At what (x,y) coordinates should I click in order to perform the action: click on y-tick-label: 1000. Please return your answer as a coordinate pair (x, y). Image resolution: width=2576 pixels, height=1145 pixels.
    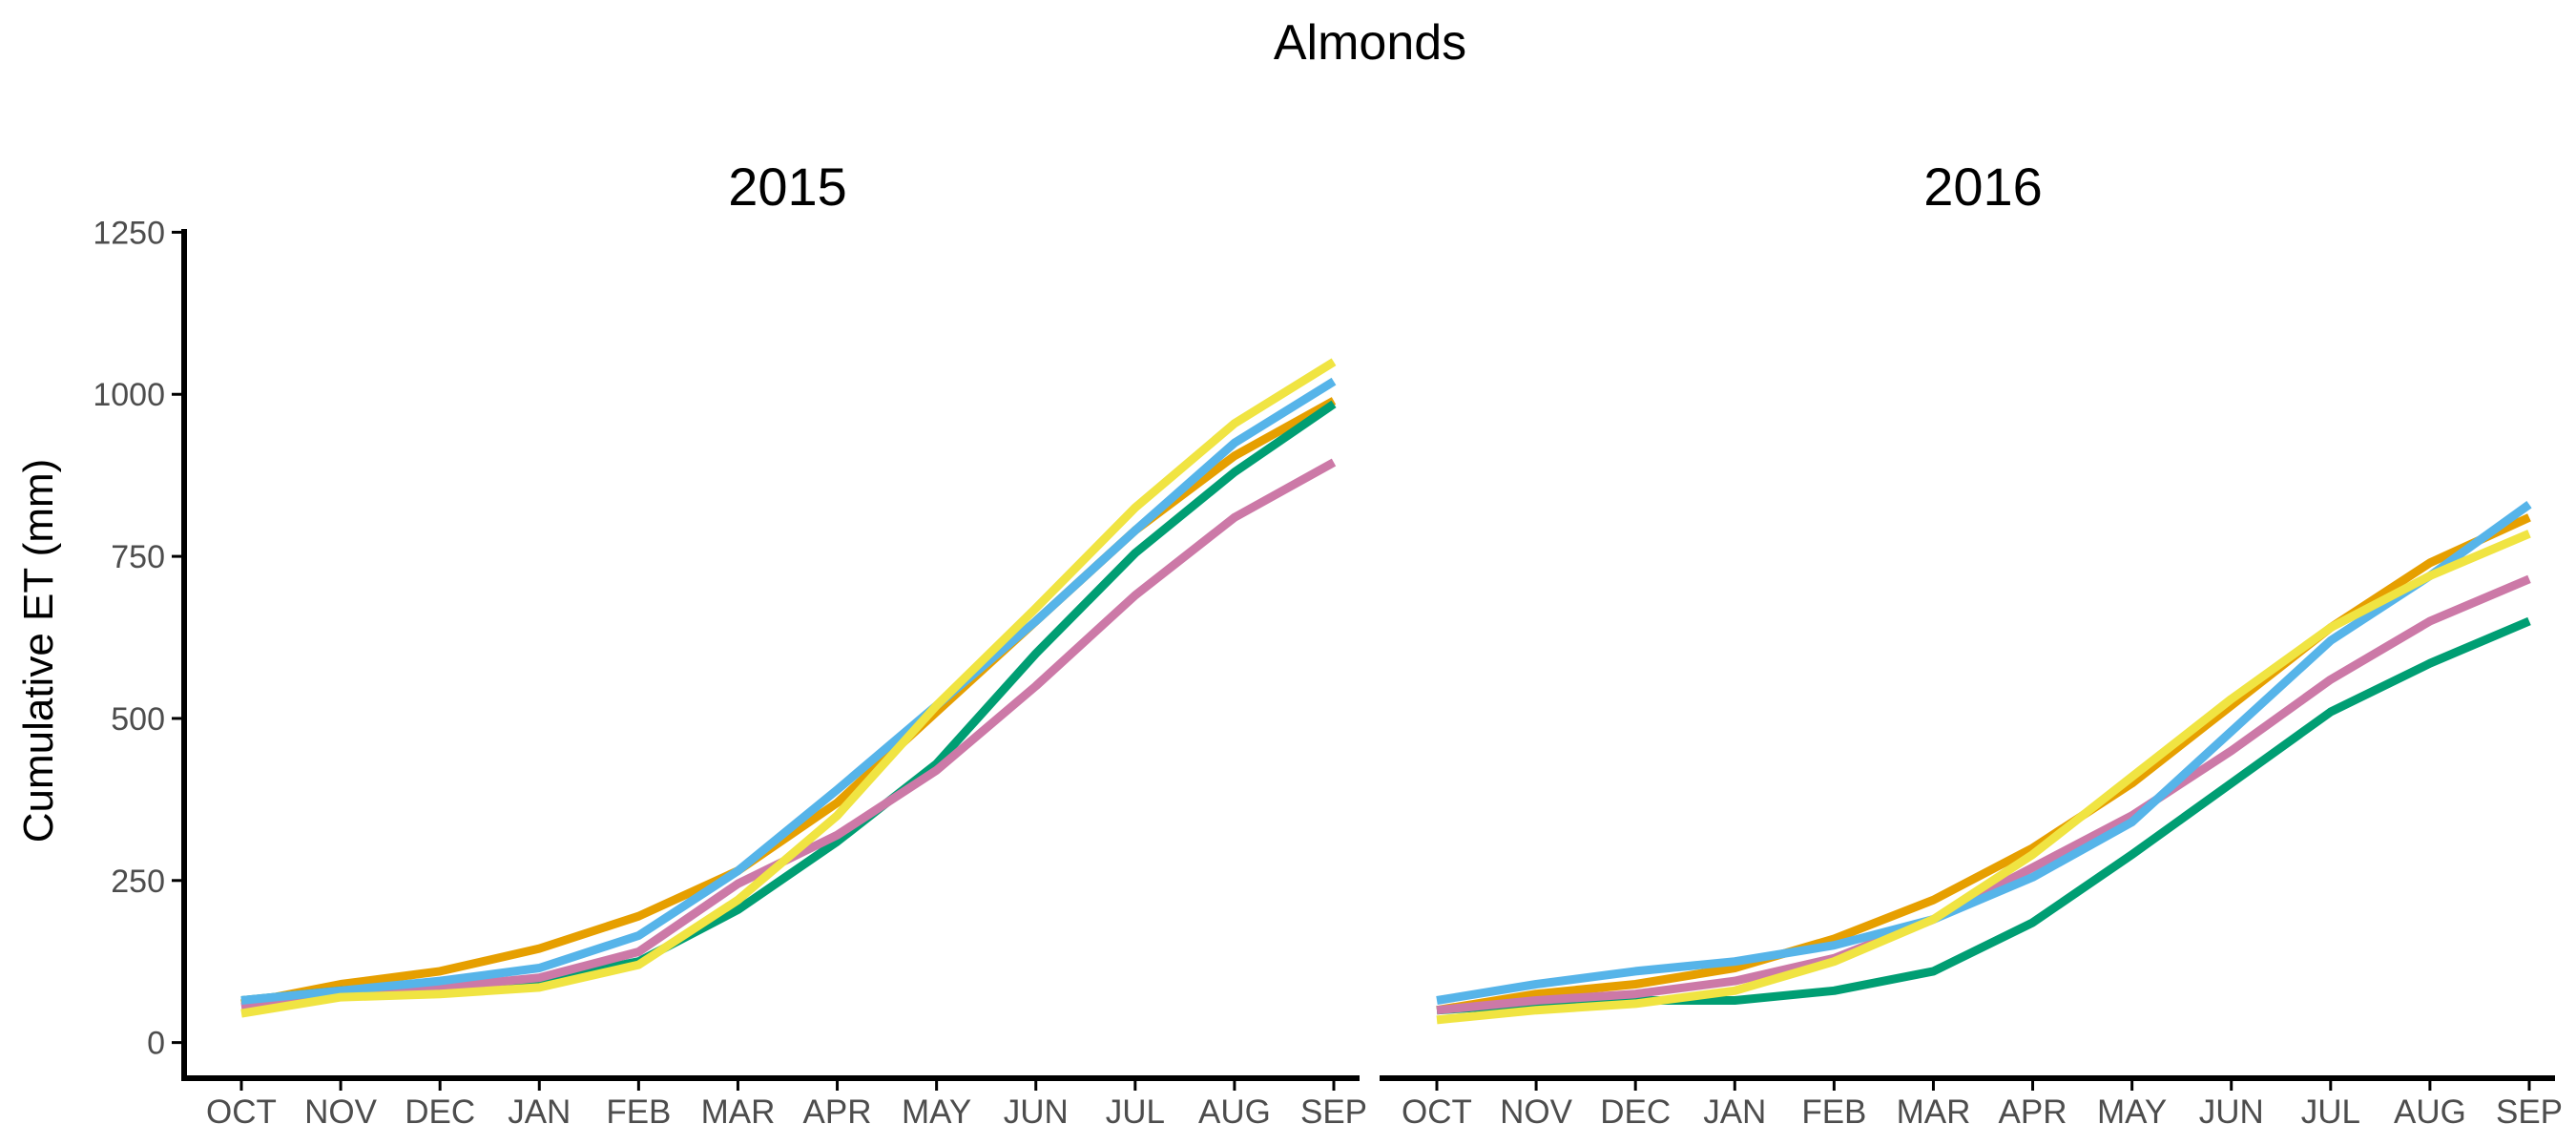
    Looking at the image, I should click on (129, 395).